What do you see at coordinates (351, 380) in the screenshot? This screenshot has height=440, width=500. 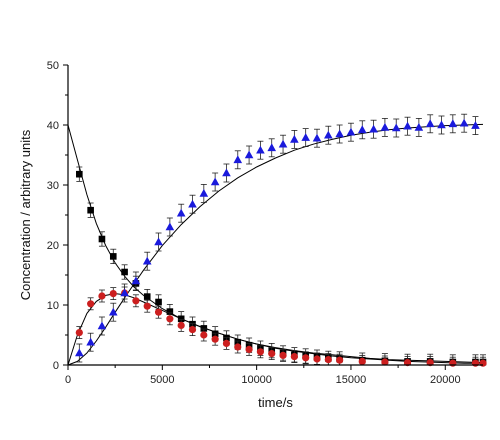 I see `x-tick-label: 15000` at bounding box center [351, 380].